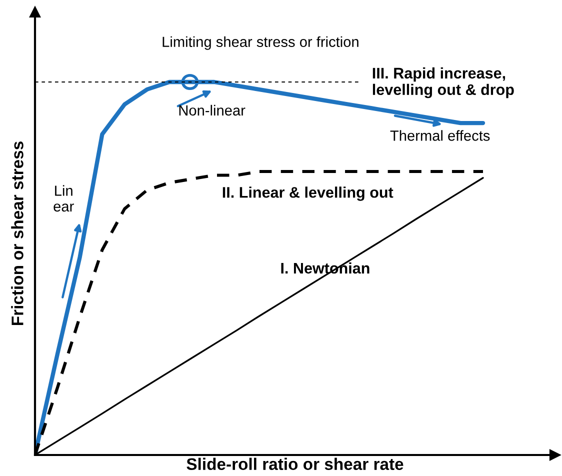 This screenshot has height=476, width=562. What do you see at coordinates (295, 464) in the screenshot?
I see `x-axis-title: Slide-roll ratio or shear rate` at bounding box center [295, 464].